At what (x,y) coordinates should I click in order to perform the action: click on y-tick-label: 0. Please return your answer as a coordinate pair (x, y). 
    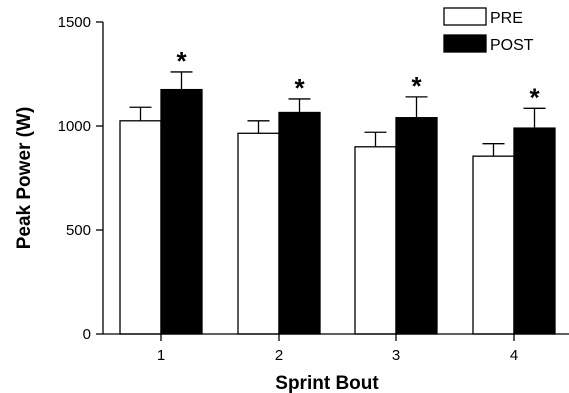
    Looking at the image, I should click on (87, 334).